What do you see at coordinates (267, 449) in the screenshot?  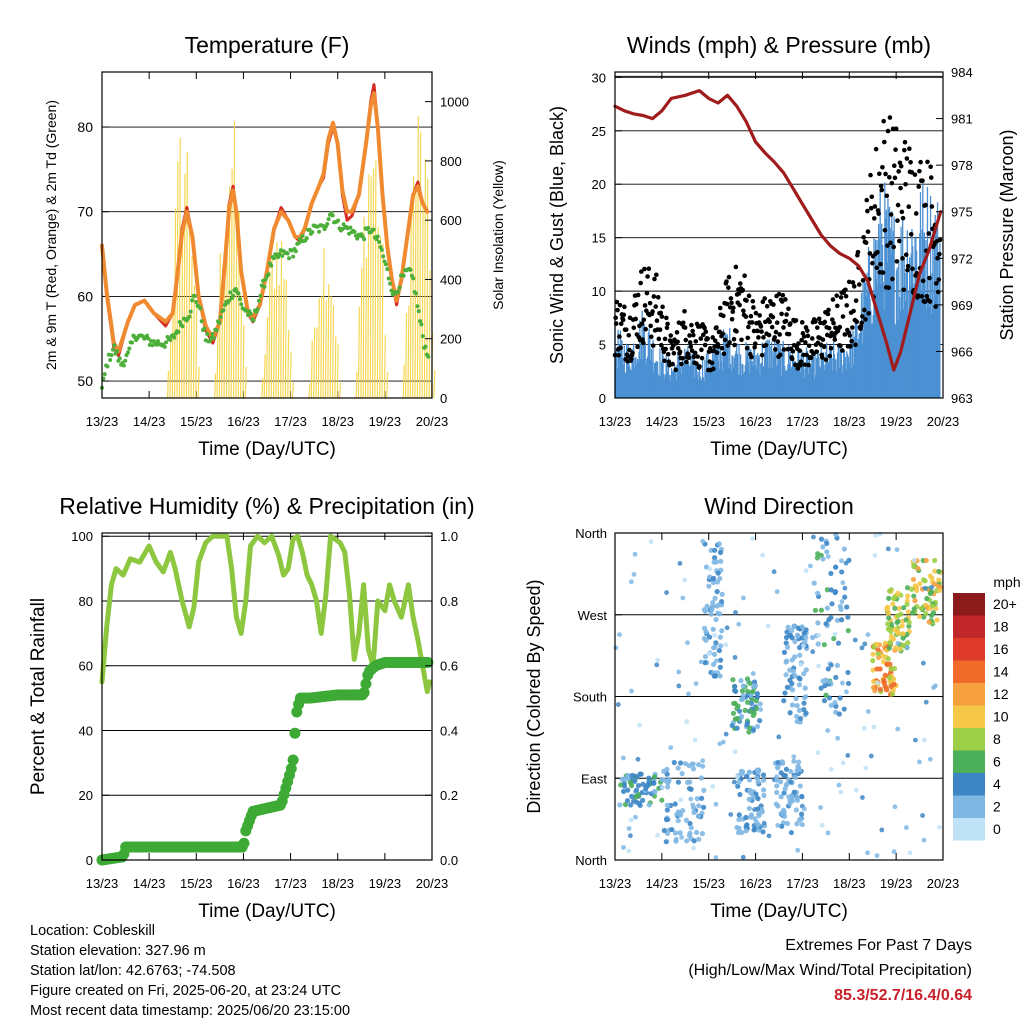 I see `x-axis-label: Time (Day/UTC)` at bounding box center [267, 449].